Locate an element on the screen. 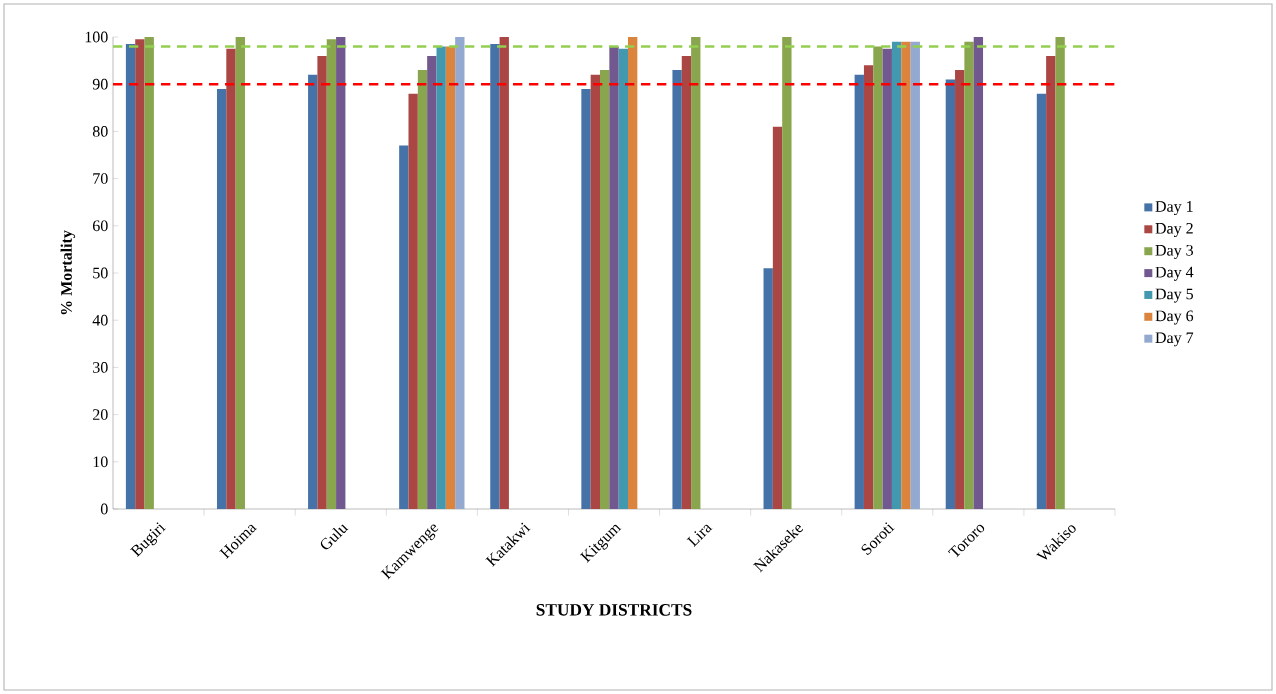 The width and height of the screenshot is (1276, 694). x-tick-label: Gulu is located at coordinates (334, 537).